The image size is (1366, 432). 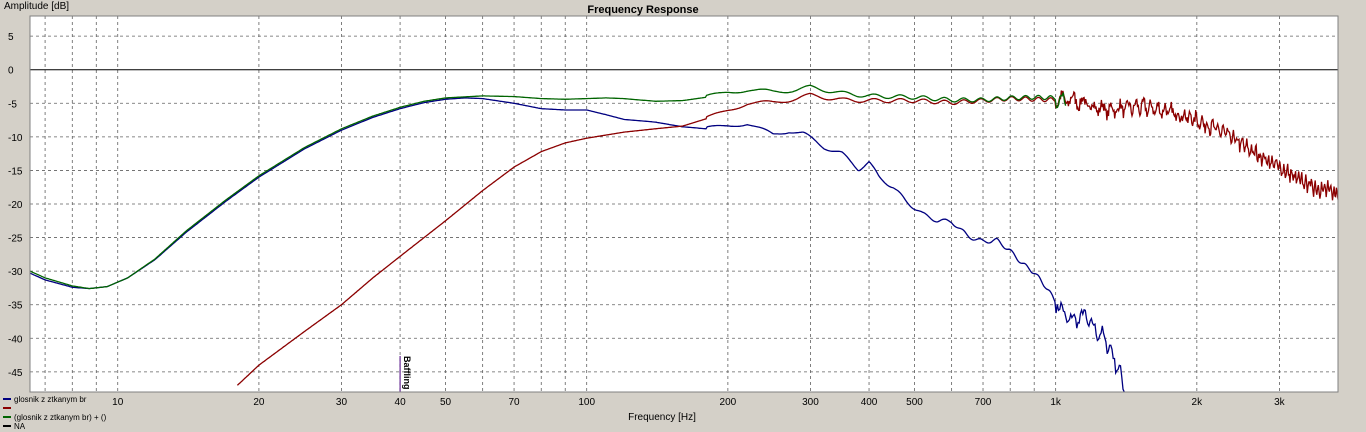 What do you see at coordinates (728, 402) in the screenshot?
I see `x-tick-label: 200` at bounding box center [728, 402].